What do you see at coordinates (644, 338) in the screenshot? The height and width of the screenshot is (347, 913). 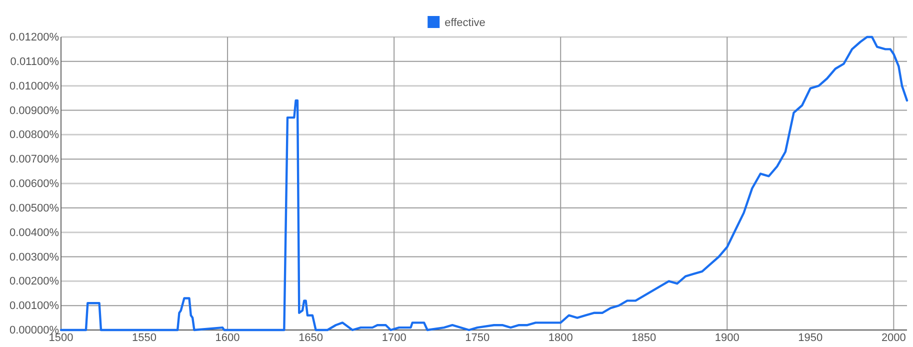 I see `x-tick-label: 1850` at bounding box center [644, 338].